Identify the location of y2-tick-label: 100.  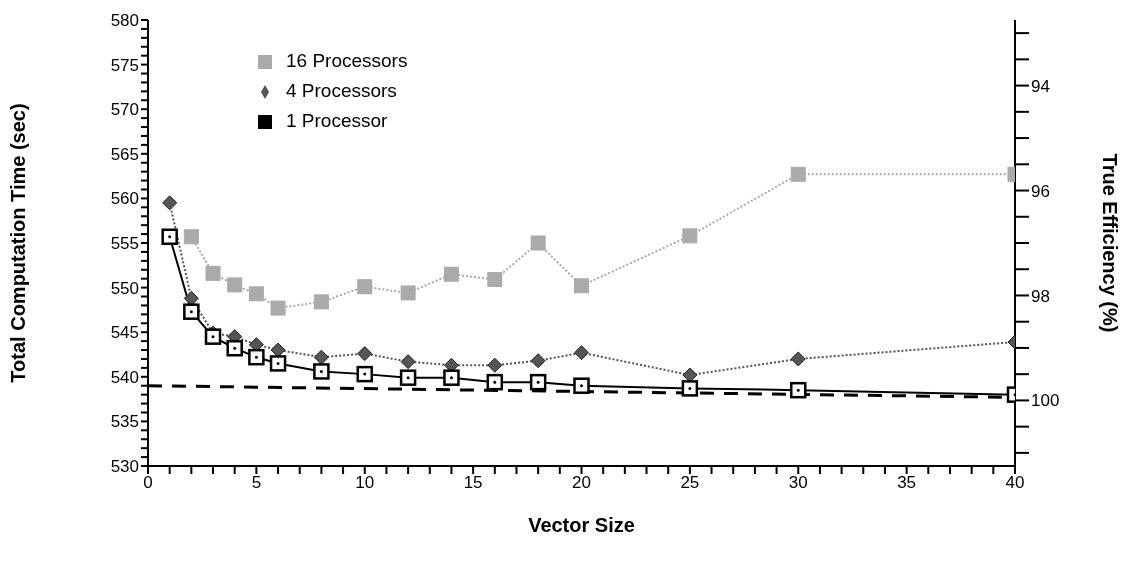
(1045, 401).